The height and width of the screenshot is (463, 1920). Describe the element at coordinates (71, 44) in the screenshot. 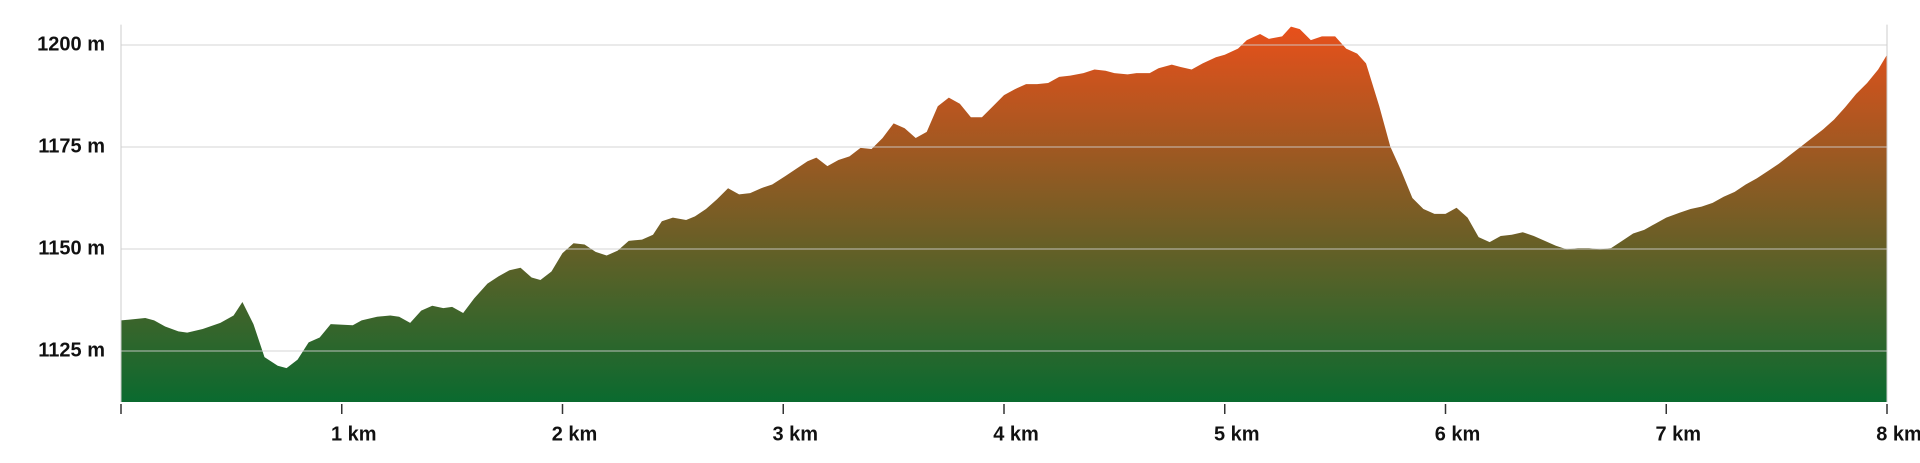

I see `y-tick-label: 1200 m` at that location.